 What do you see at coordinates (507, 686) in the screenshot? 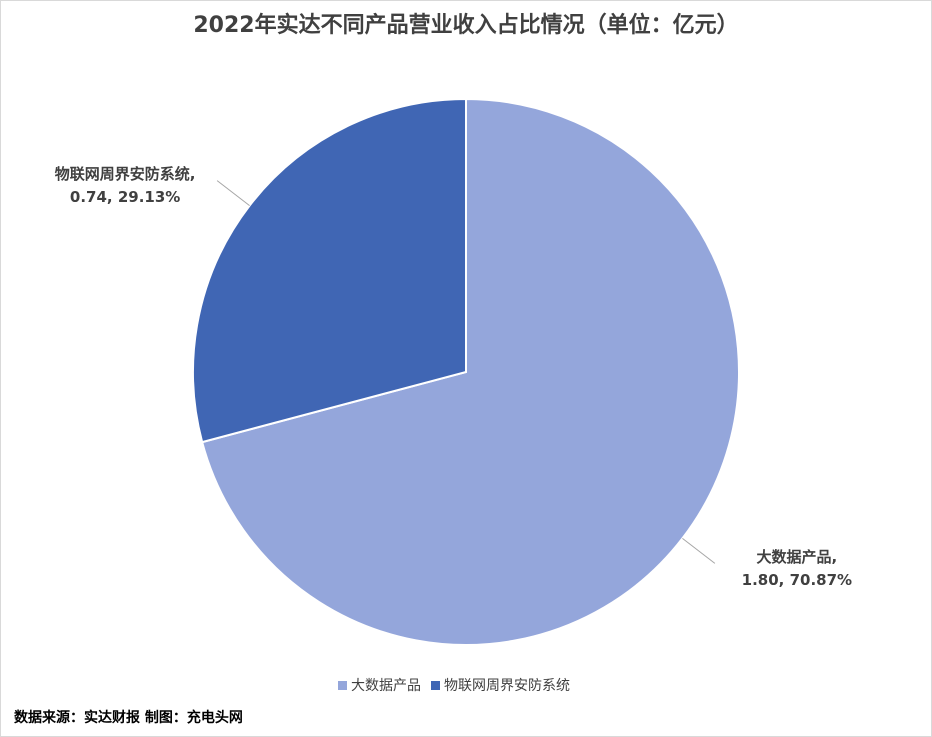
I see `legend-label: 物联网周界安防系统` at bounding box center [507, 686].